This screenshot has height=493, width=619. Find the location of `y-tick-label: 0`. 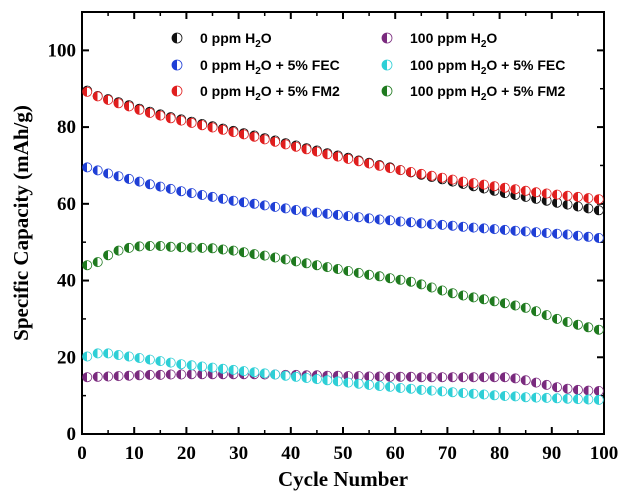

y-tick-label: 0 is located at coordinates (72, 434).